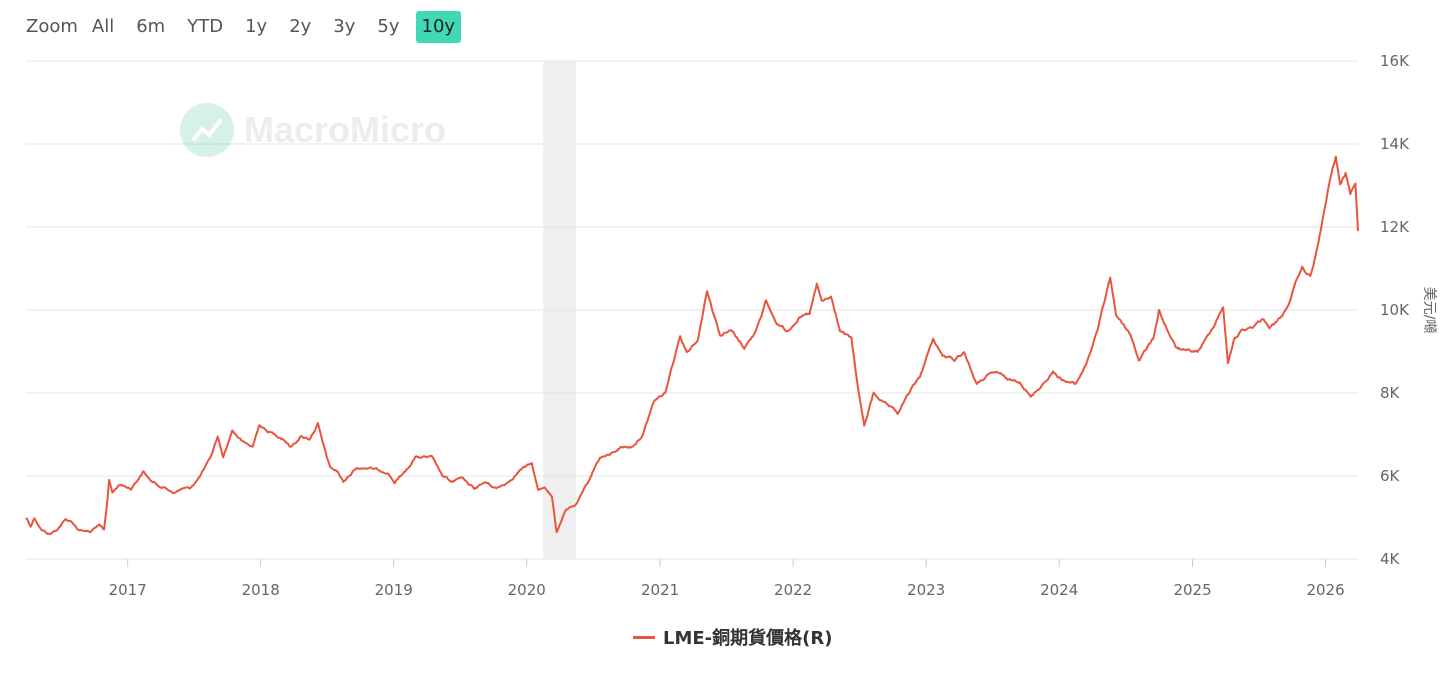  I want to click on y-tick-label: 14K, so click(1395, 144).